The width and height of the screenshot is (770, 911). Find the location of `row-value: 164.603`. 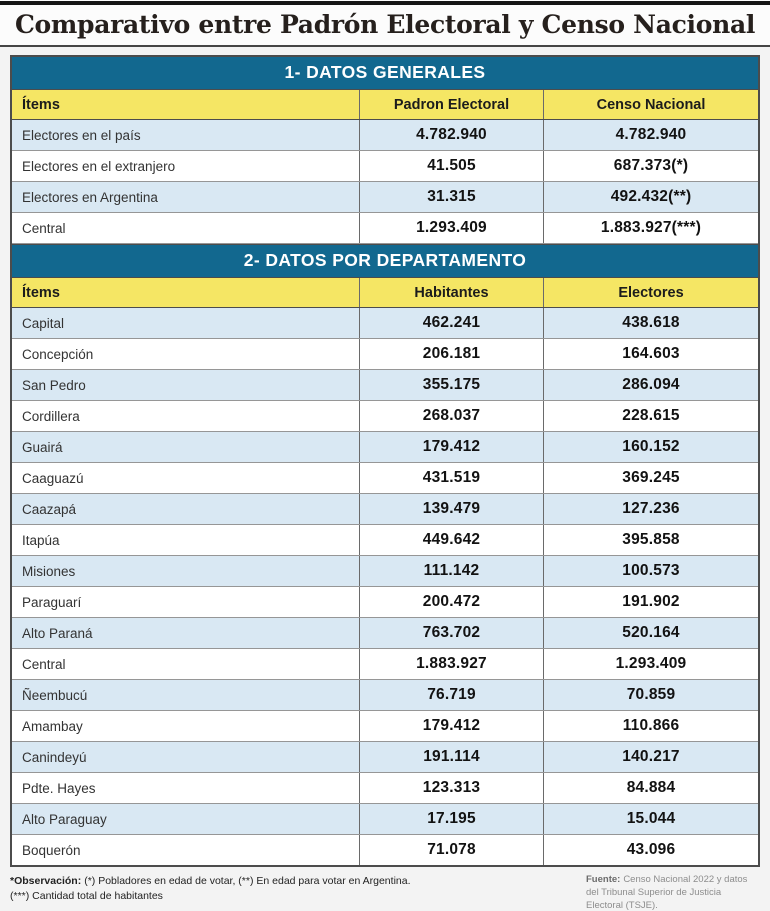

row-value: 164.603 is located at coordinates (650, 354).